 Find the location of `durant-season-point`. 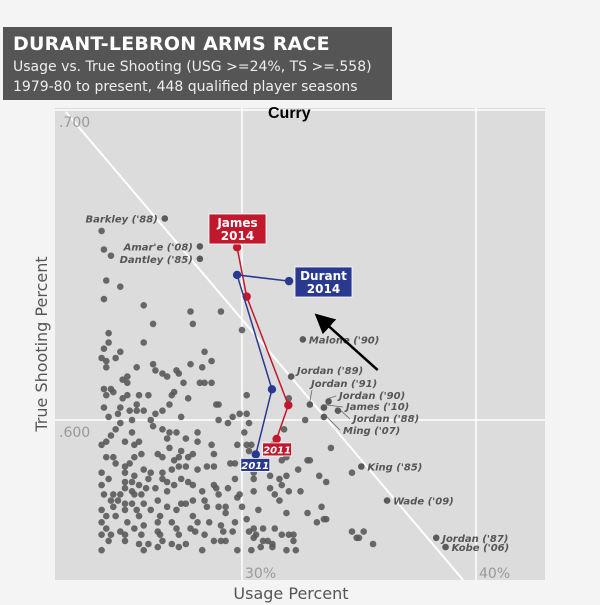

durant-season-point is located at coordinates (272, 389).